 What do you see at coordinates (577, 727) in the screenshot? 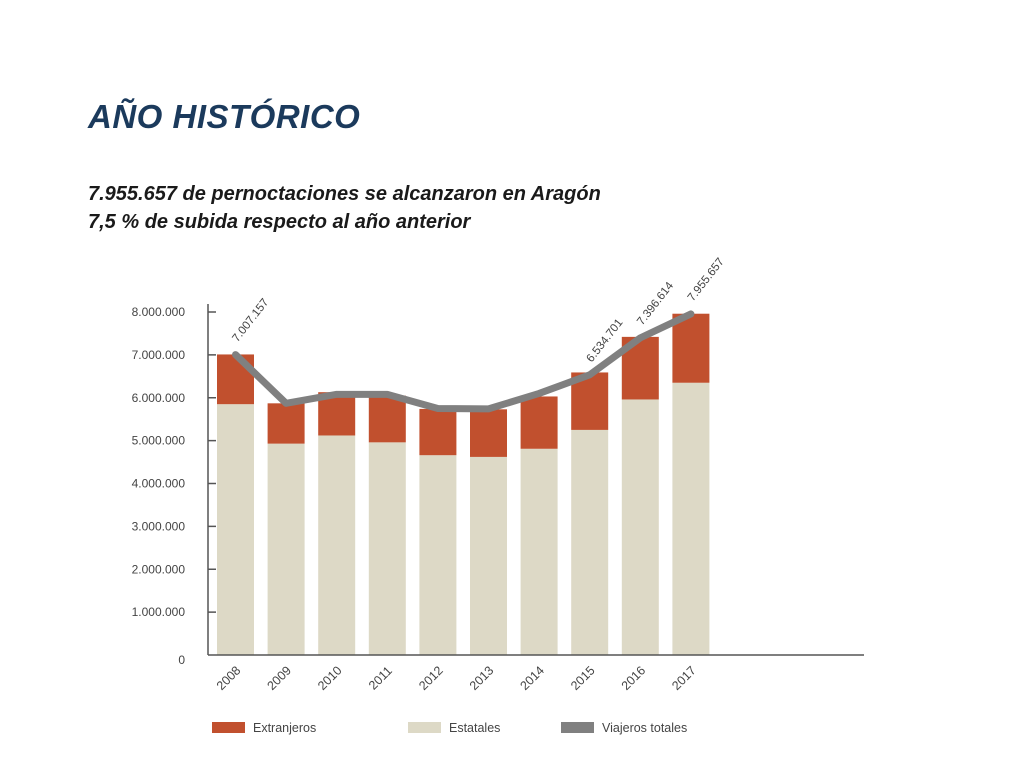
I see `legend-swatch-viajeros-totales` at bounding box center [577, 727].